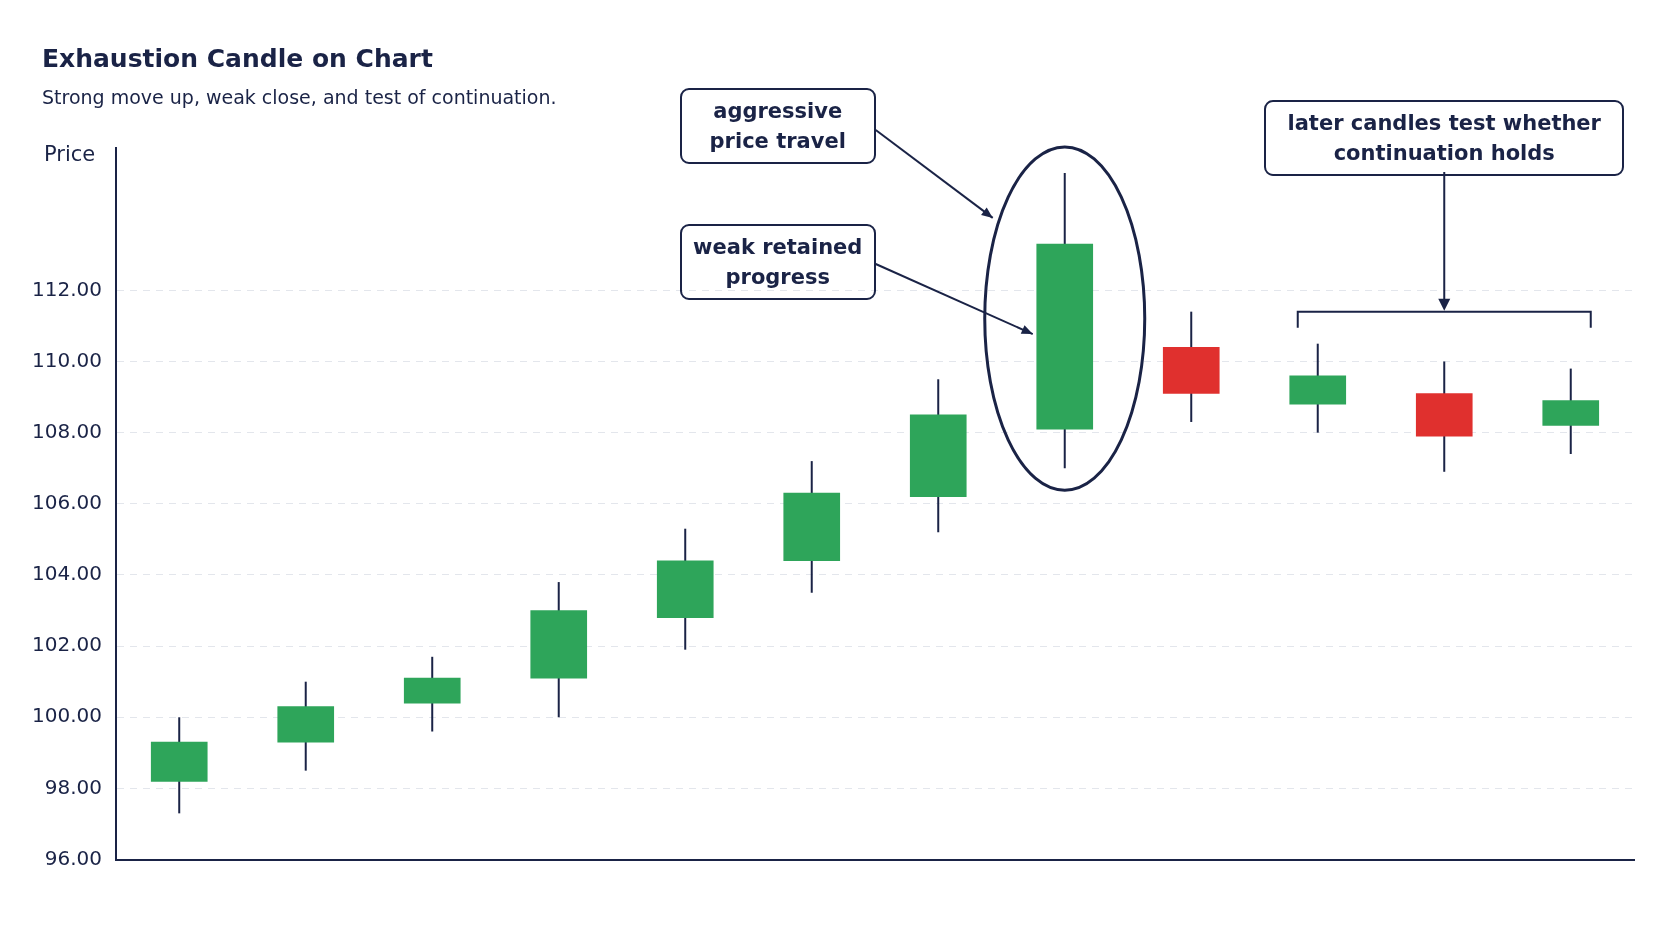 This screenshot has width=1672, height=941. I want to click on y-tick-label: 102.00, so click(67, 644).